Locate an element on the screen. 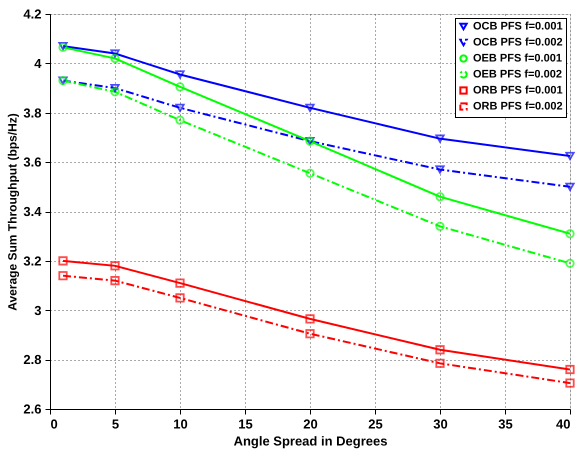 Image resolution: width=586 pixels, height=453 pixels. y-tick-label: 4.2 is located at coordinates (32, 14).